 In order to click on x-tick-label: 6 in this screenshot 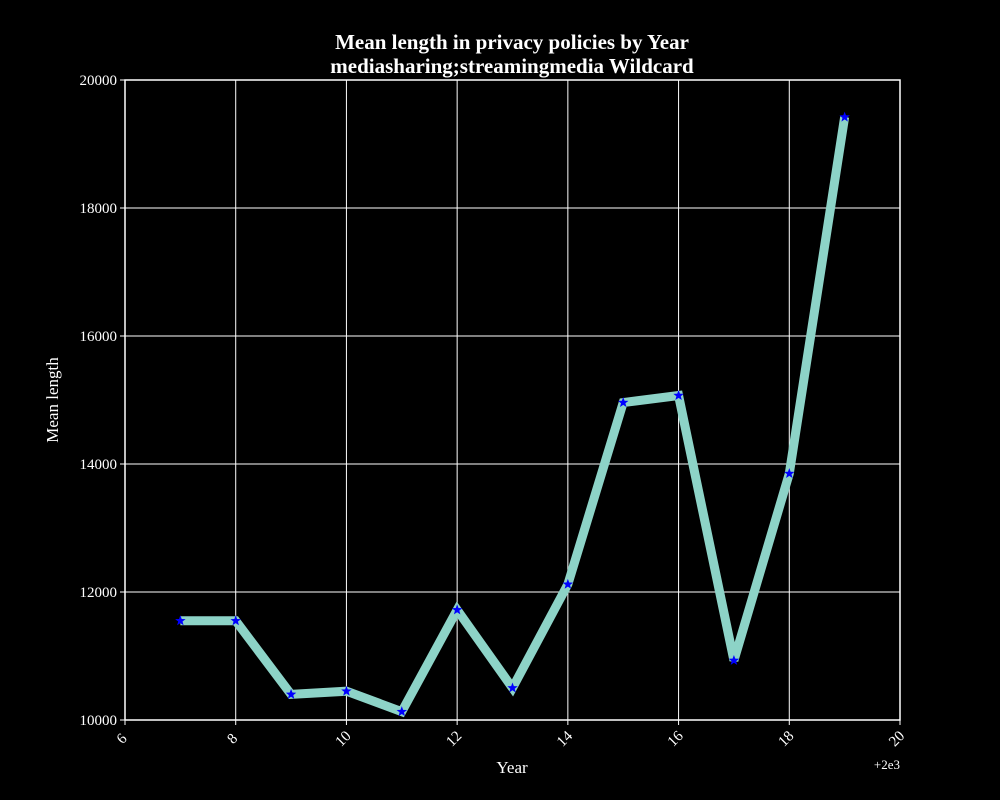, I will do `click(122, 739)`.